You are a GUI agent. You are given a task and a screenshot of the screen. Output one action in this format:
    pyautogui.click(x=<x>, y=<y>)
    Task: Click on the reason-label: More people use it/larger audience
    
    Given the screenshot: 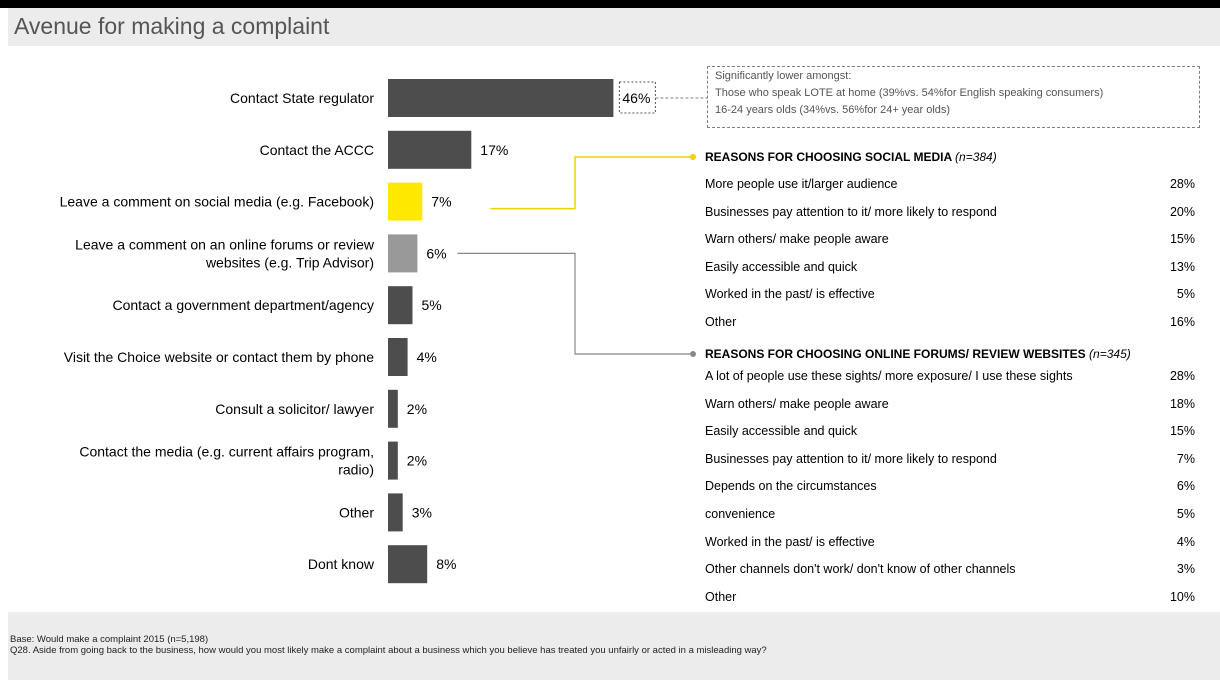 What is the action you would take?
    pyautogui.click(x=801, y=184)
    